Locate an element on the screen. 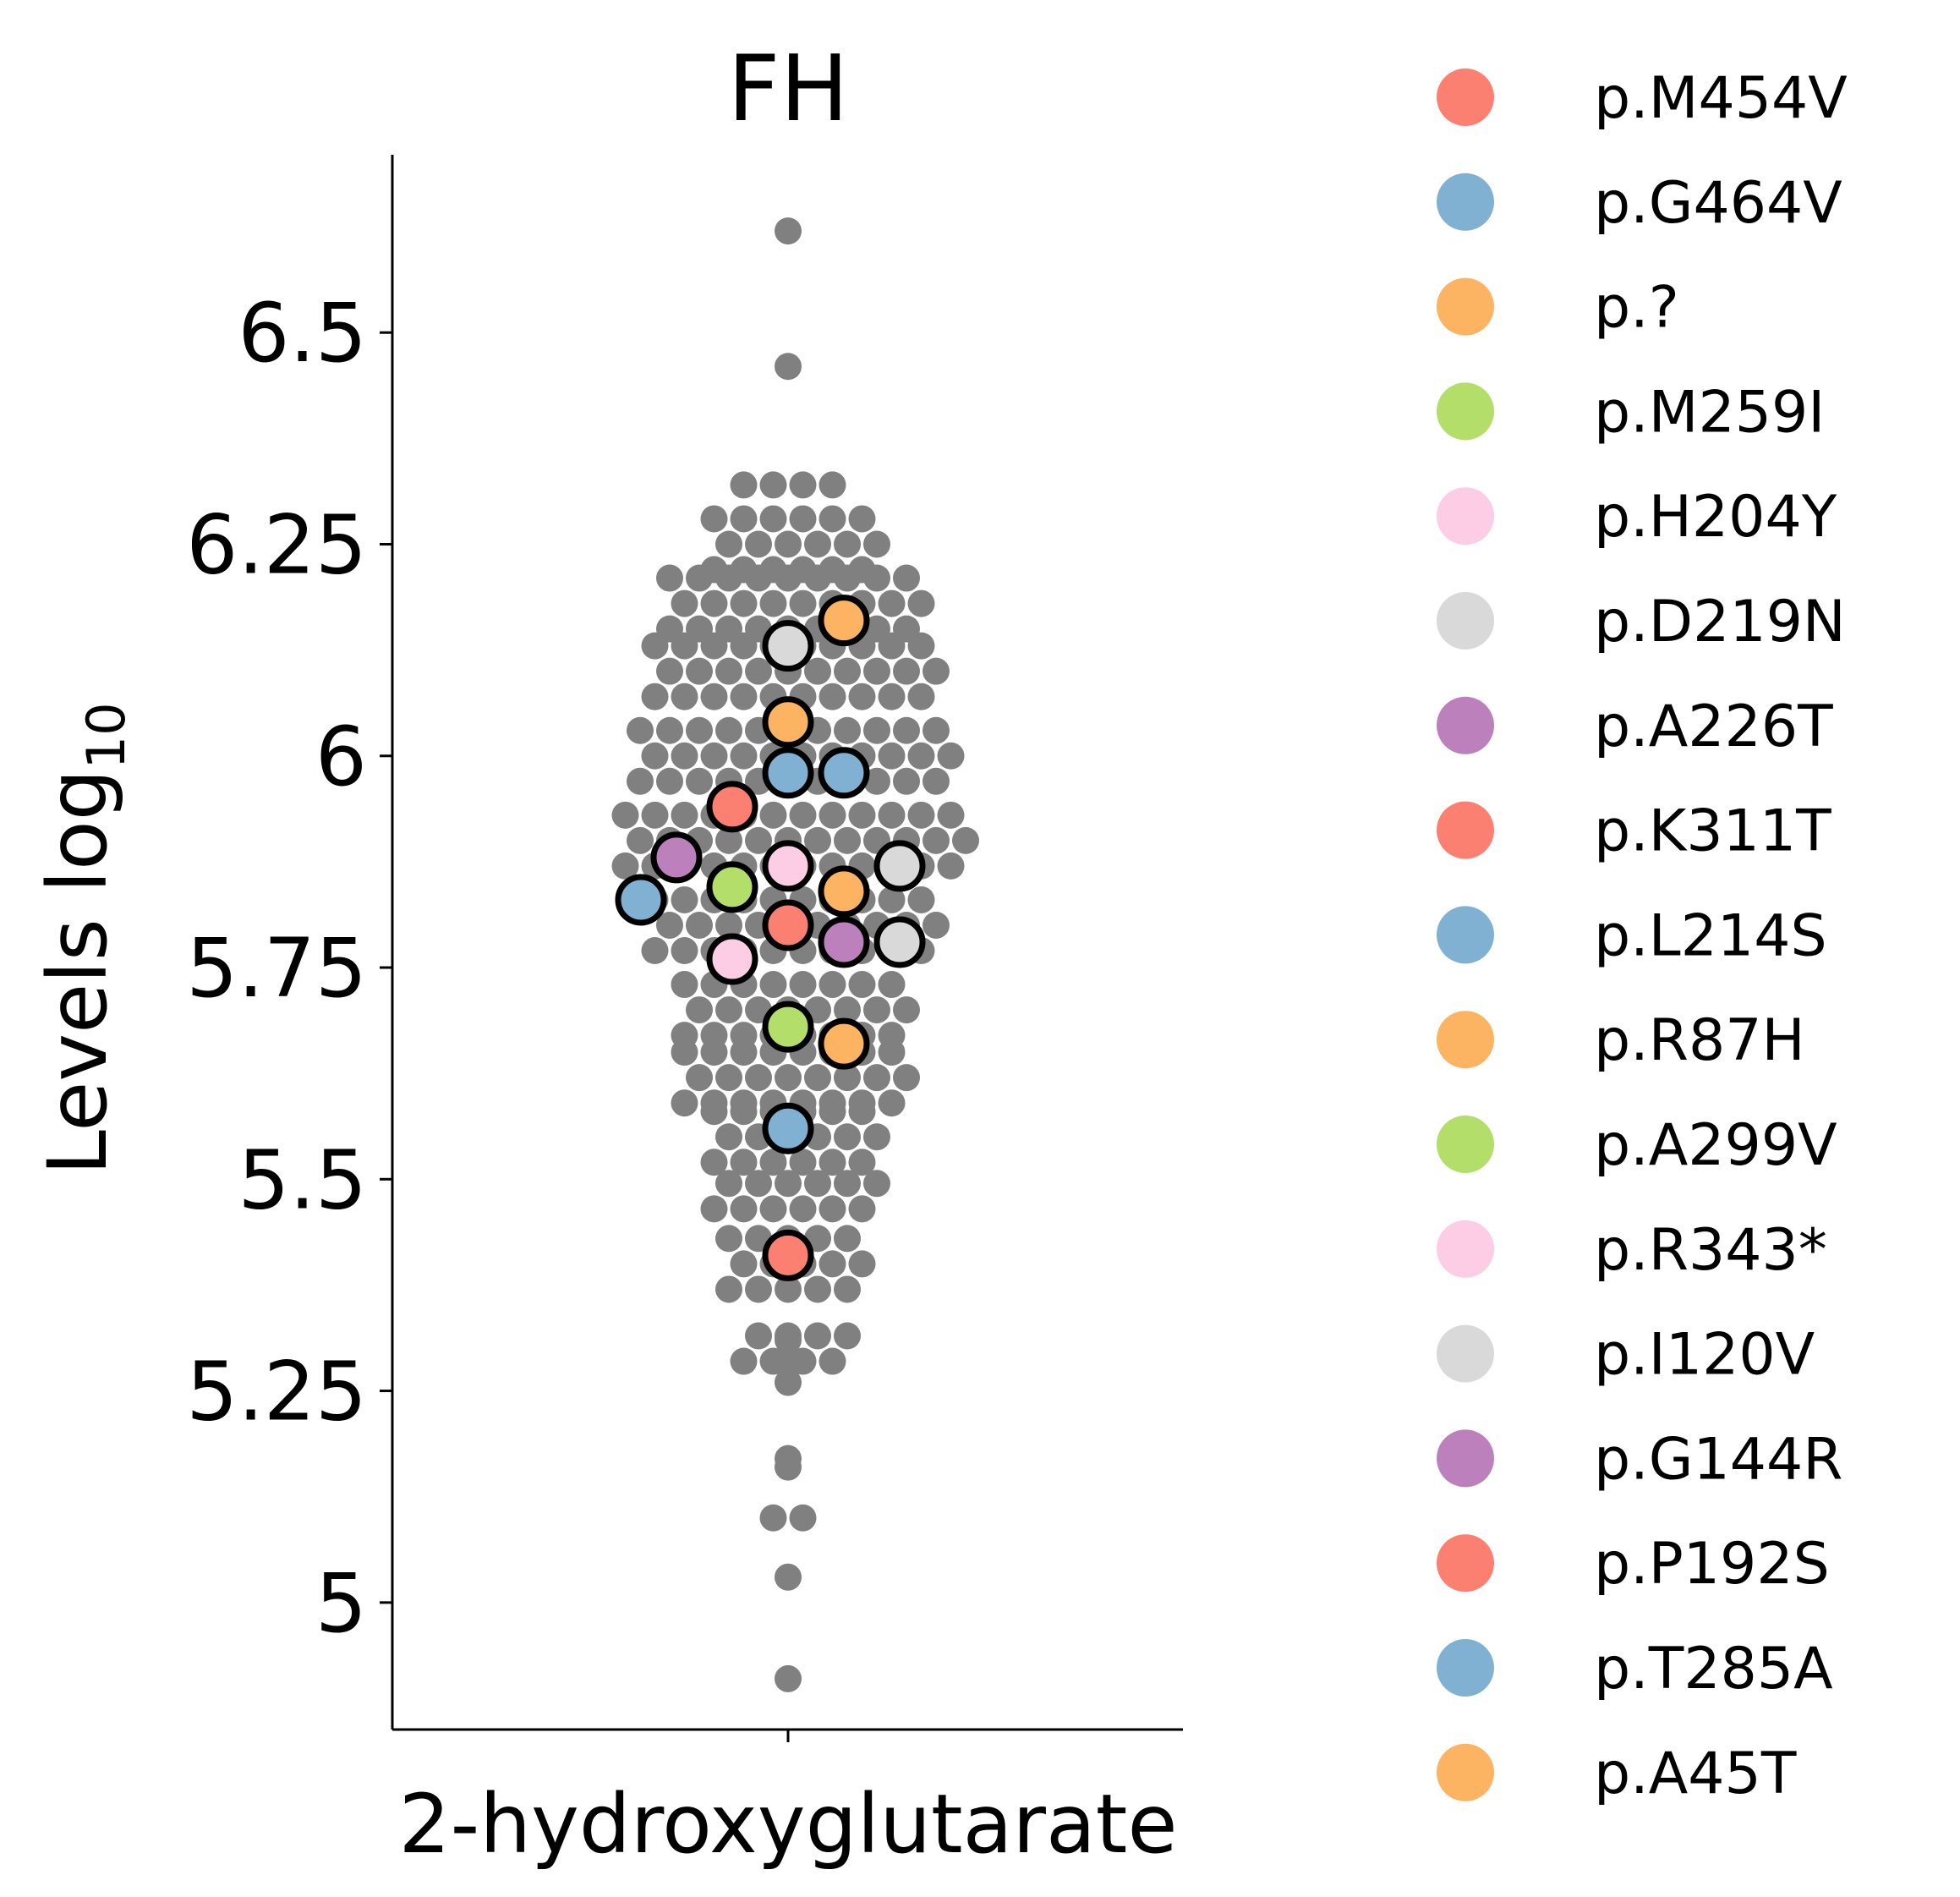 Image resolution: width=1960 pixels, height=1897 pixels. legend-label: p.A45T is located at coordinates (1695, 1774).